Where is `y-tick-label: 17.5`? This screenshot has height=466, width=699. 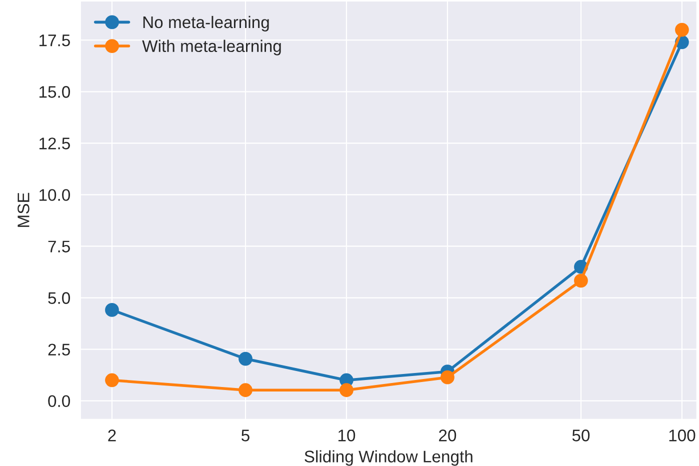 y-tick-label: 17.5 is located at coordinates (55, 40).